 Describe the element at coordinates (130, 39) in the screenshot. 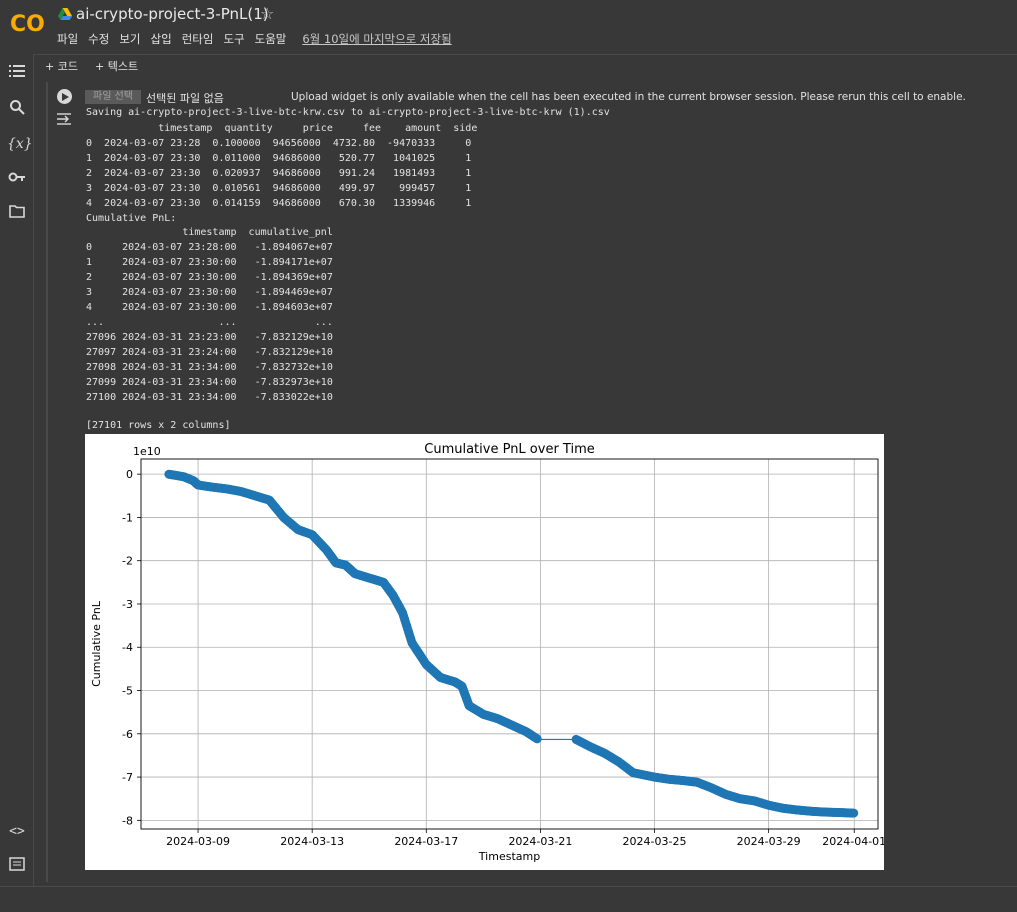

I see `menu-view: 보기` at that location.